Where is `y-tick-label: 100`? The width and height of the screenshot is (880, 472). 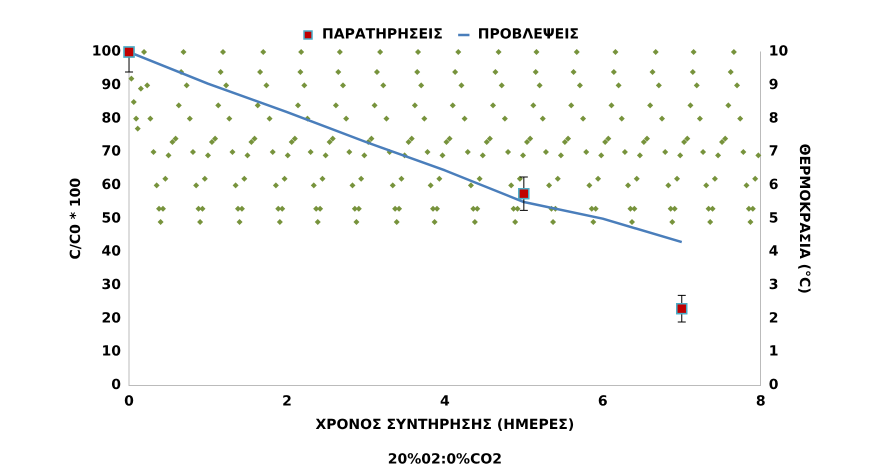 y-tick-label: 100 is located at coordinates (107, 52).